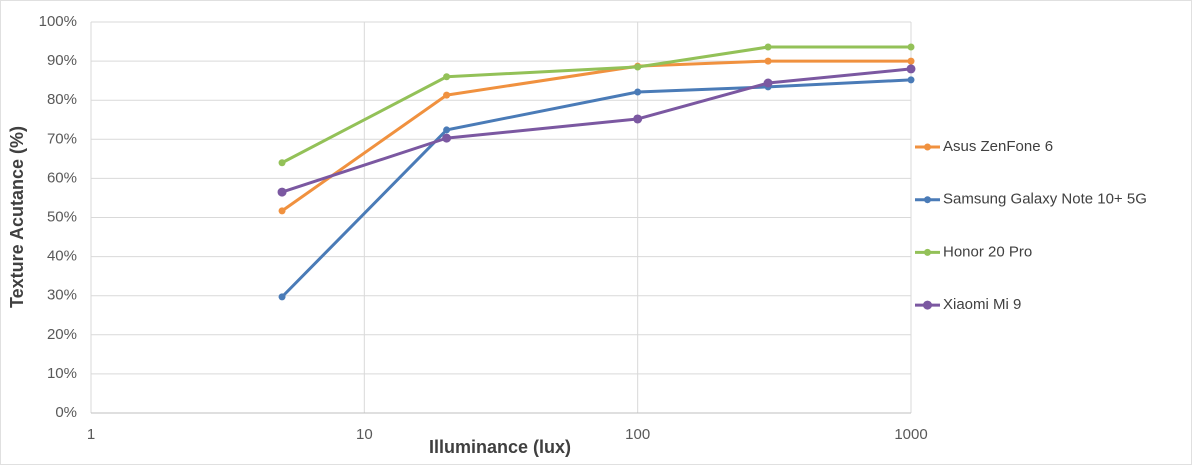 The image size is (1192, 465). What do you see at coordinates (500, 447) in the screenshot?
I see `x-axis-title: Illuminance (lux)` at bounding box center [500, 447].